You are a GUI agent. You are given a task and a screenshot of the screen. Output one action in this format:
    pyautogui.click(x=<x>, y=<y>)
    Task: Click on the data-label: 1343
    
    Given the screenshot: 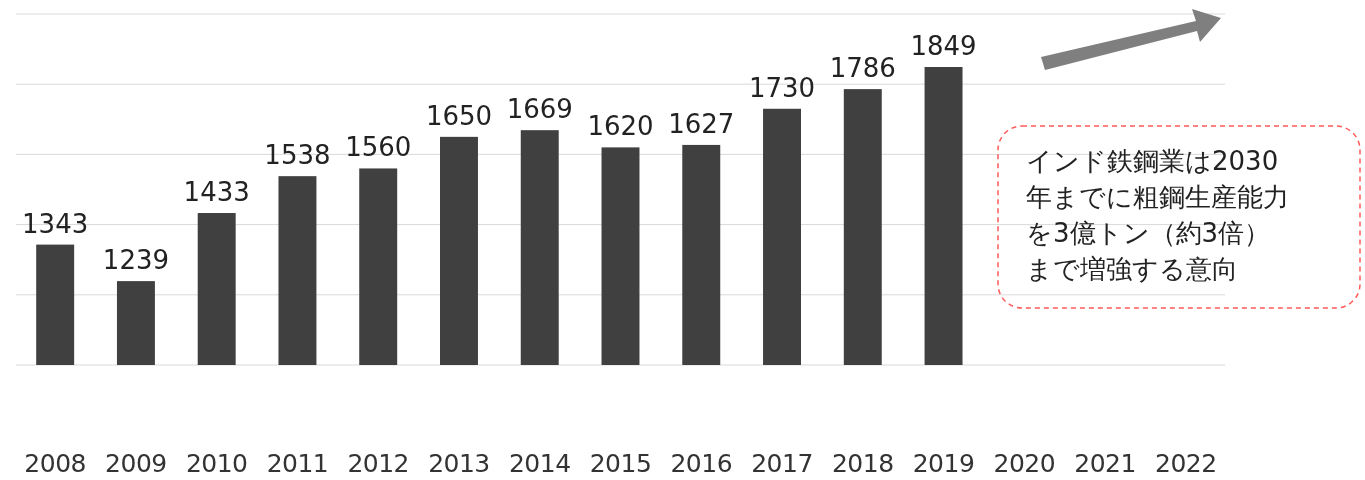 What is the action you would take?
    pyautogui.click(x=55, y=223)
    